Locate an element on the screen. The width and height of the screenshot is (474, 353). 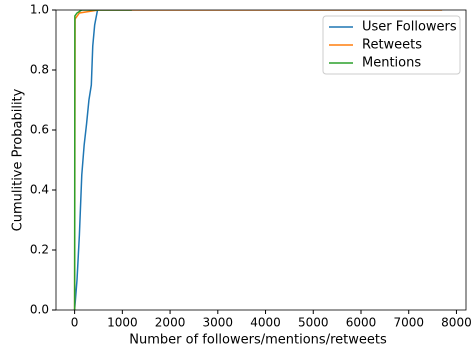
x-tick-label: 3000 is located at coordinates (218, 323).